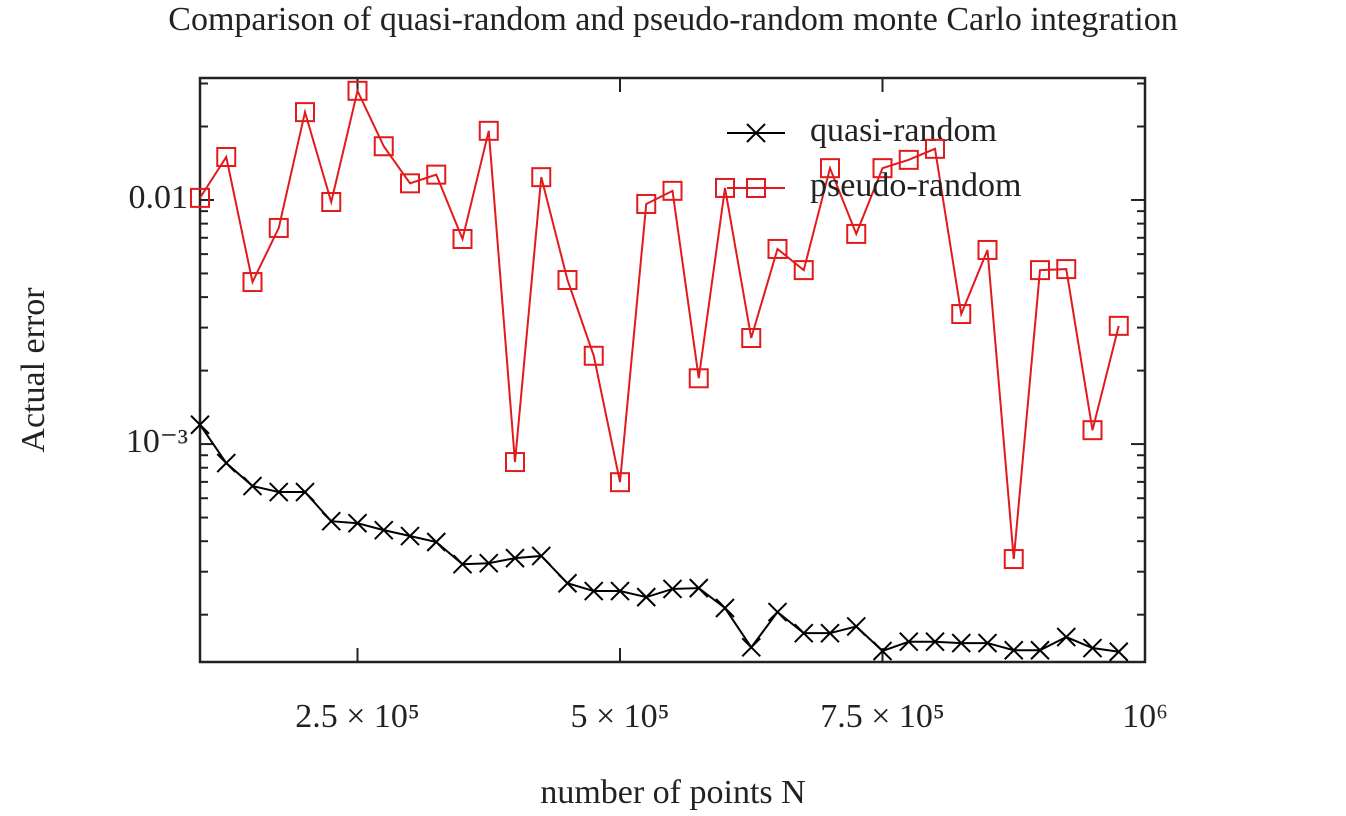  Describe the element at coordinates (33, 370) in the screenshot. I see `y-axis-label: Actual error` at that location.